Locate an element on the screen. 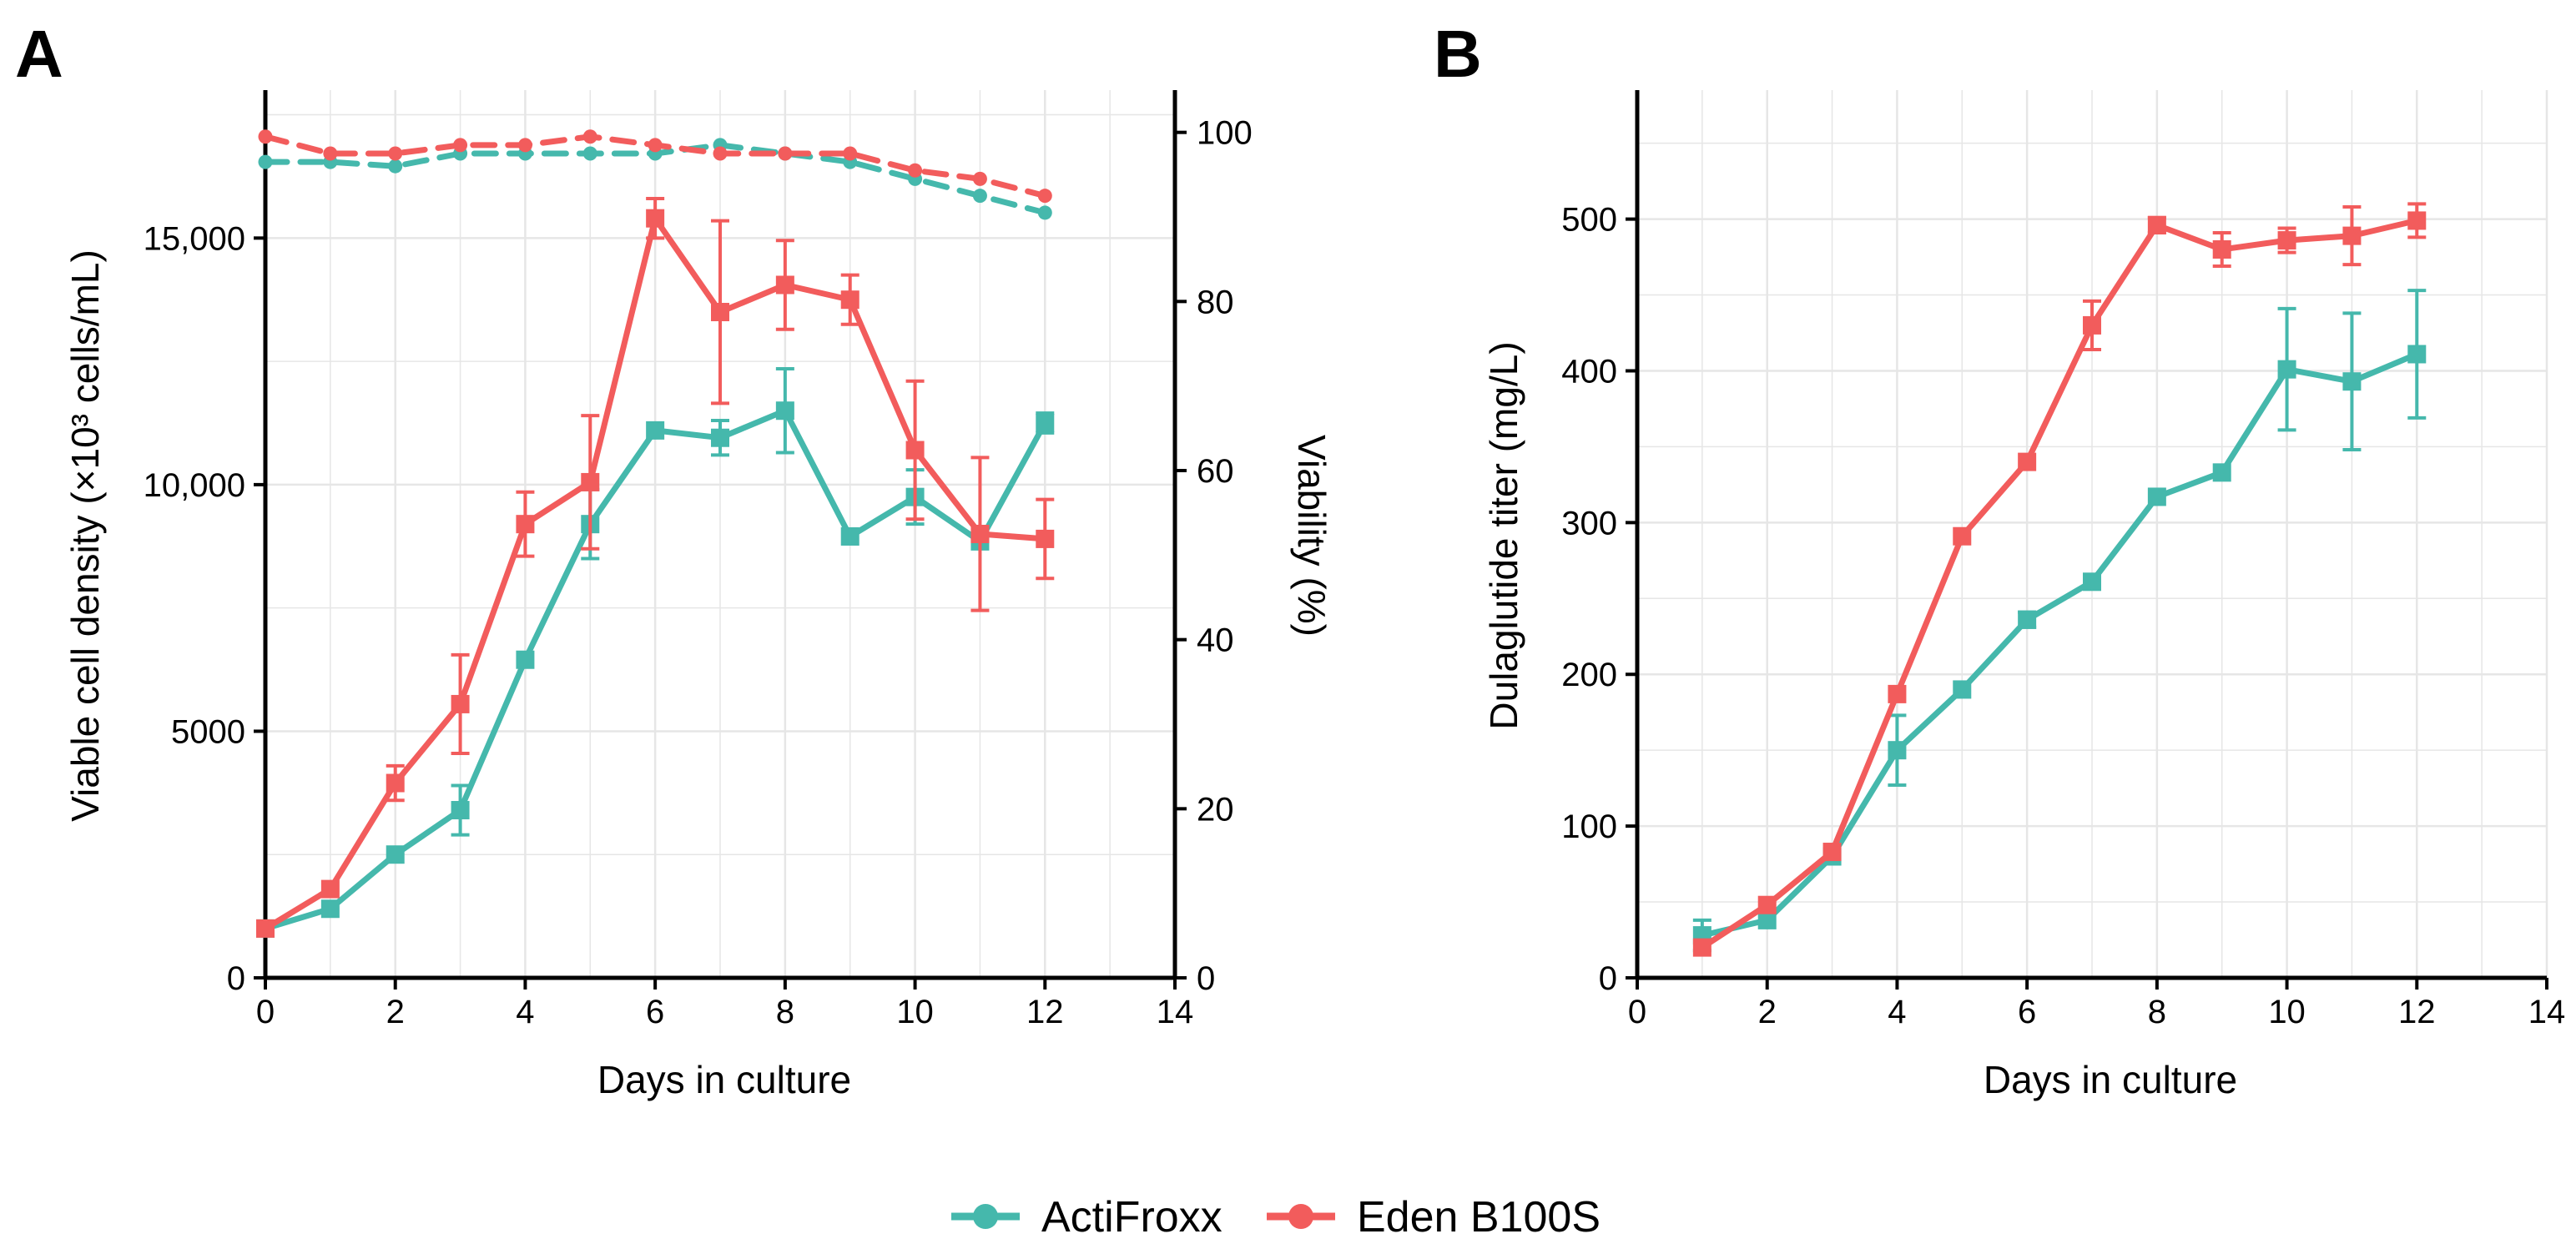 The height and width of the screenshot is (1249, 2576). y-tick-label: 5000 is located at coordinates (208, 731).